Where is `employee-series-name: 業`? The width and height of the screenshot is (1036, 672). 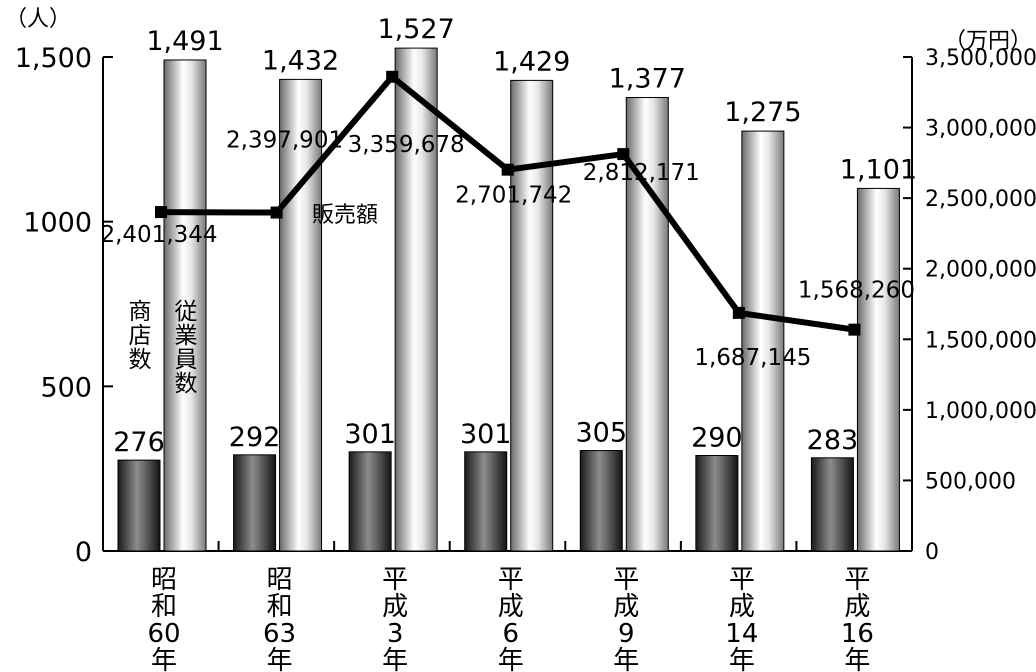 employee-series-name: 業 is located at coordinates (186, 336).